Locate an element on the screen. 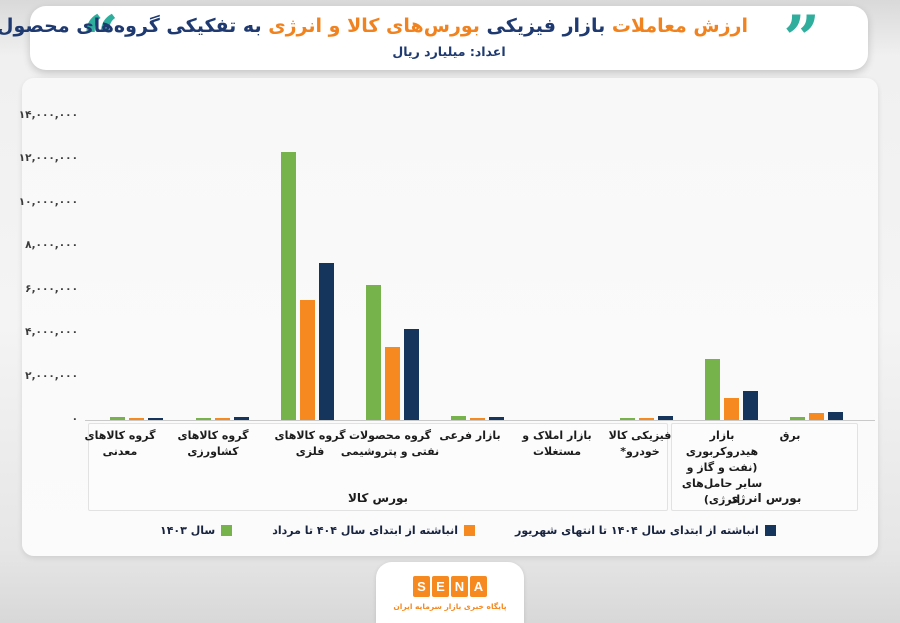 Image resolution: width=900 pixels, height=623 pixels. y-axis-tick: ۱۴,۰۰۰,۰۰۰ is located at coordinates (48, 114).